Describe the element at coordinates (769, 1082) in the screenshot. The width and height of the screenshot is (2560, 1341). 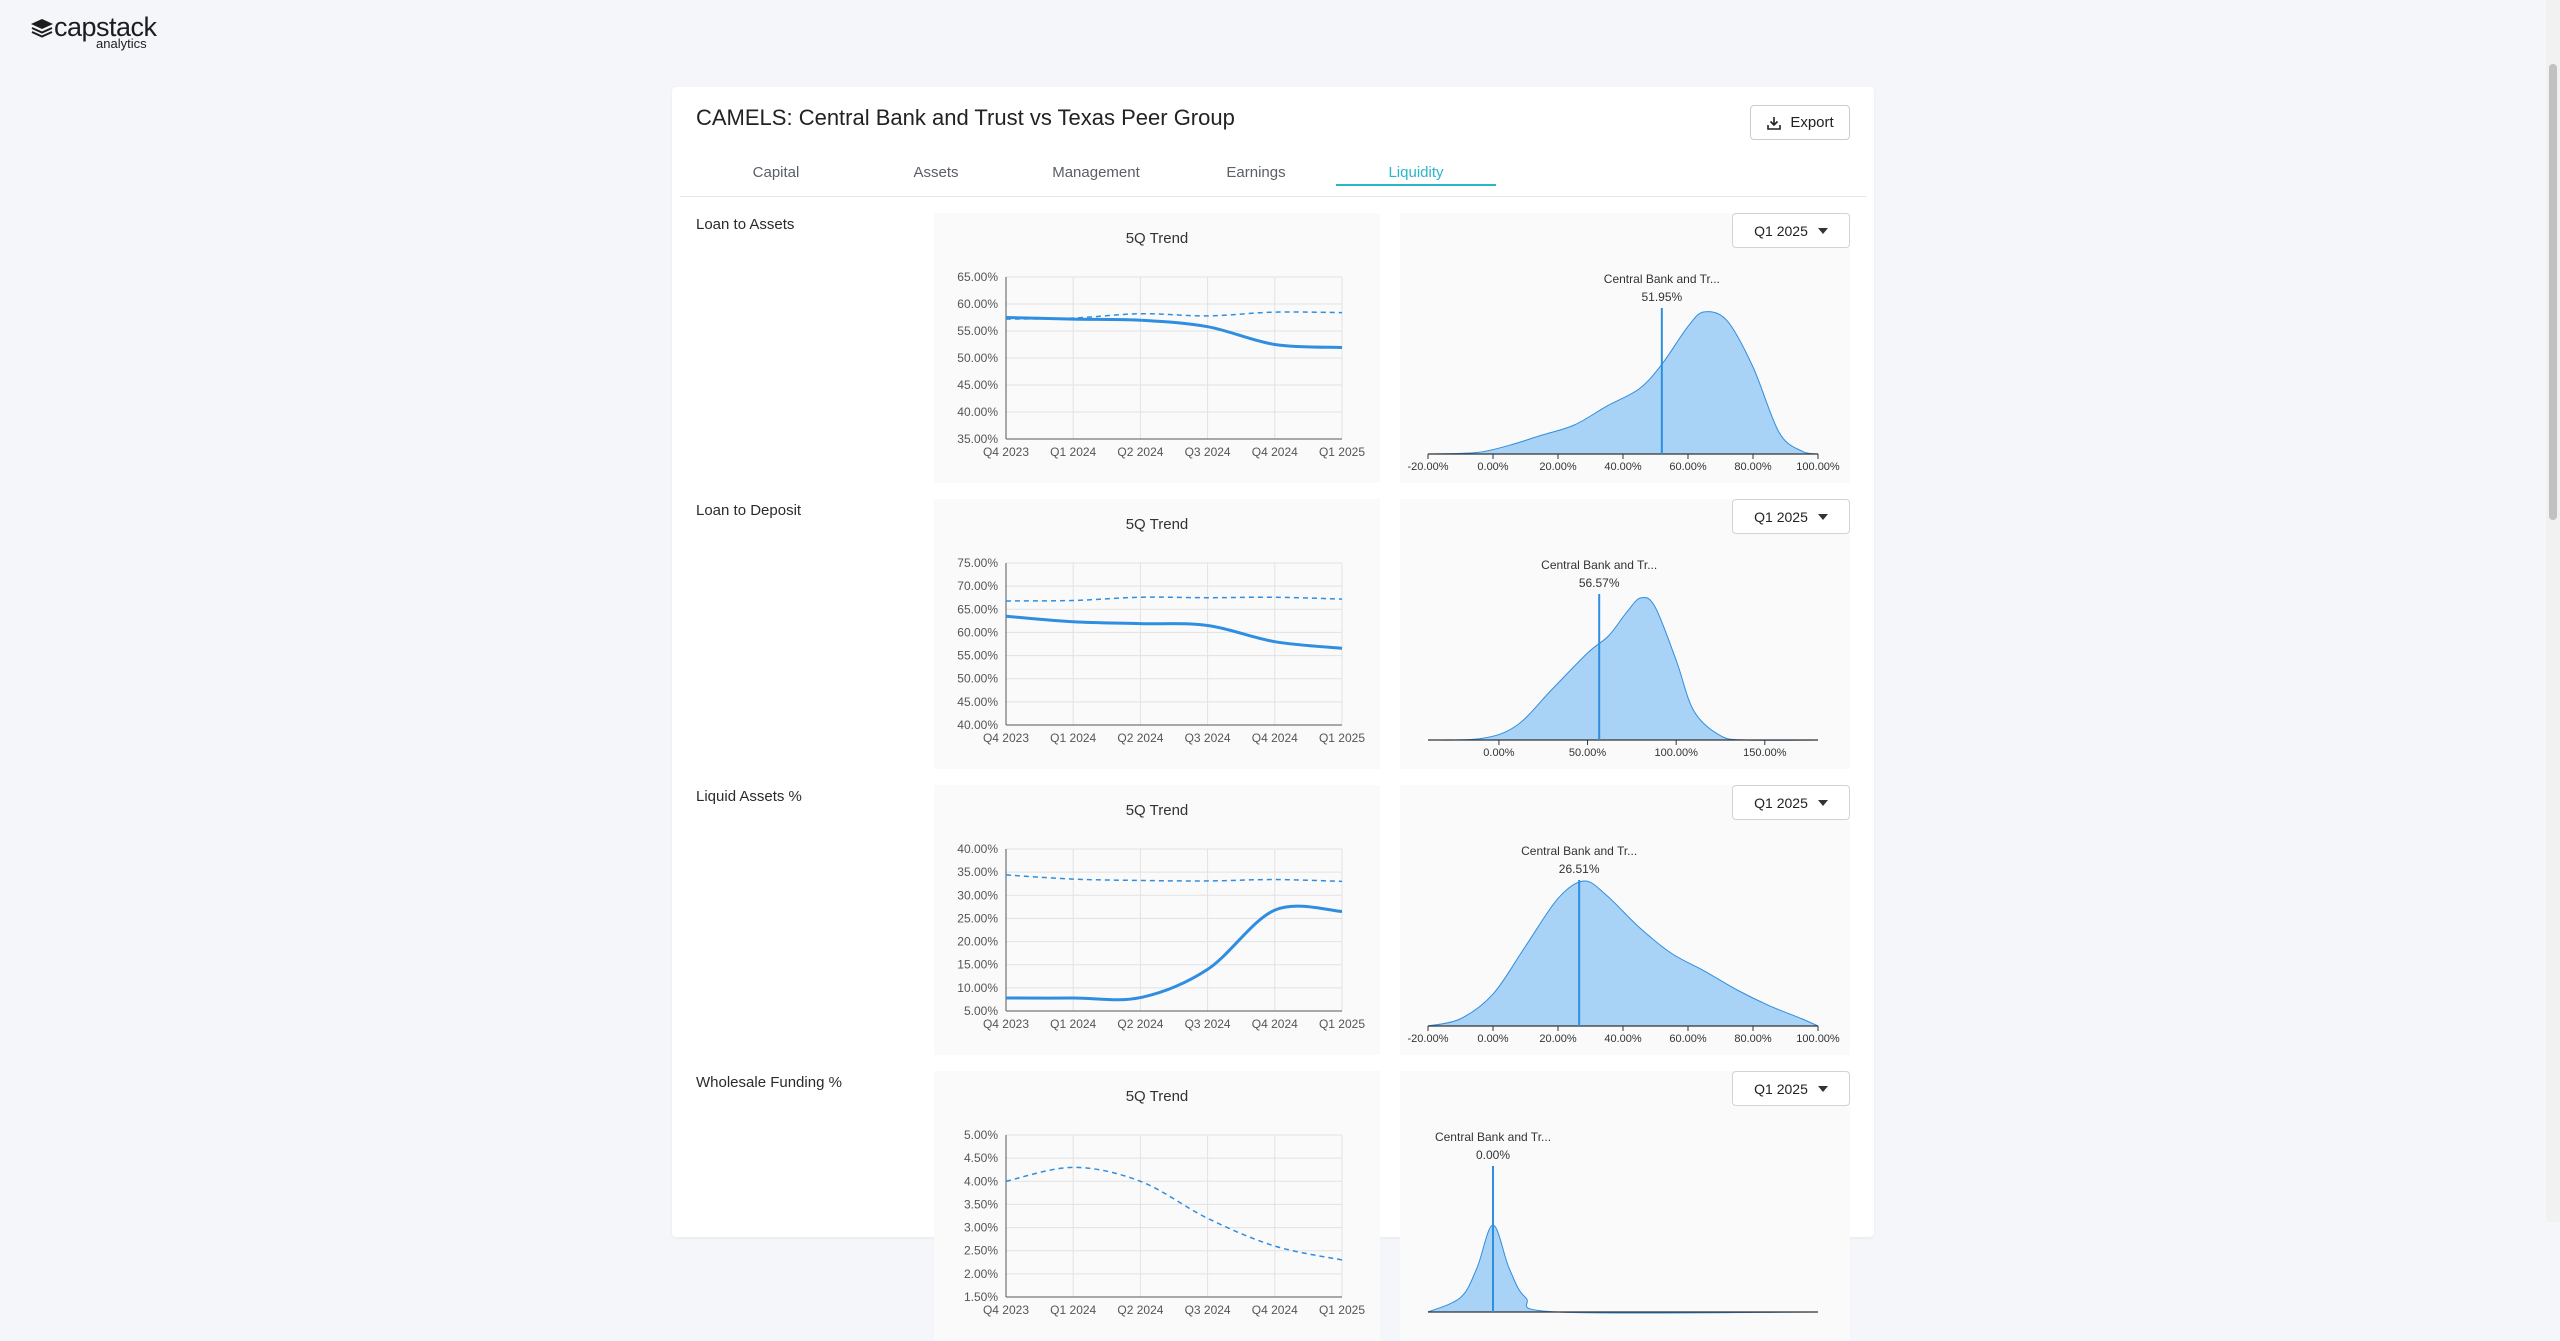
I see `metric-label: Wholesale Funding %` at that location.